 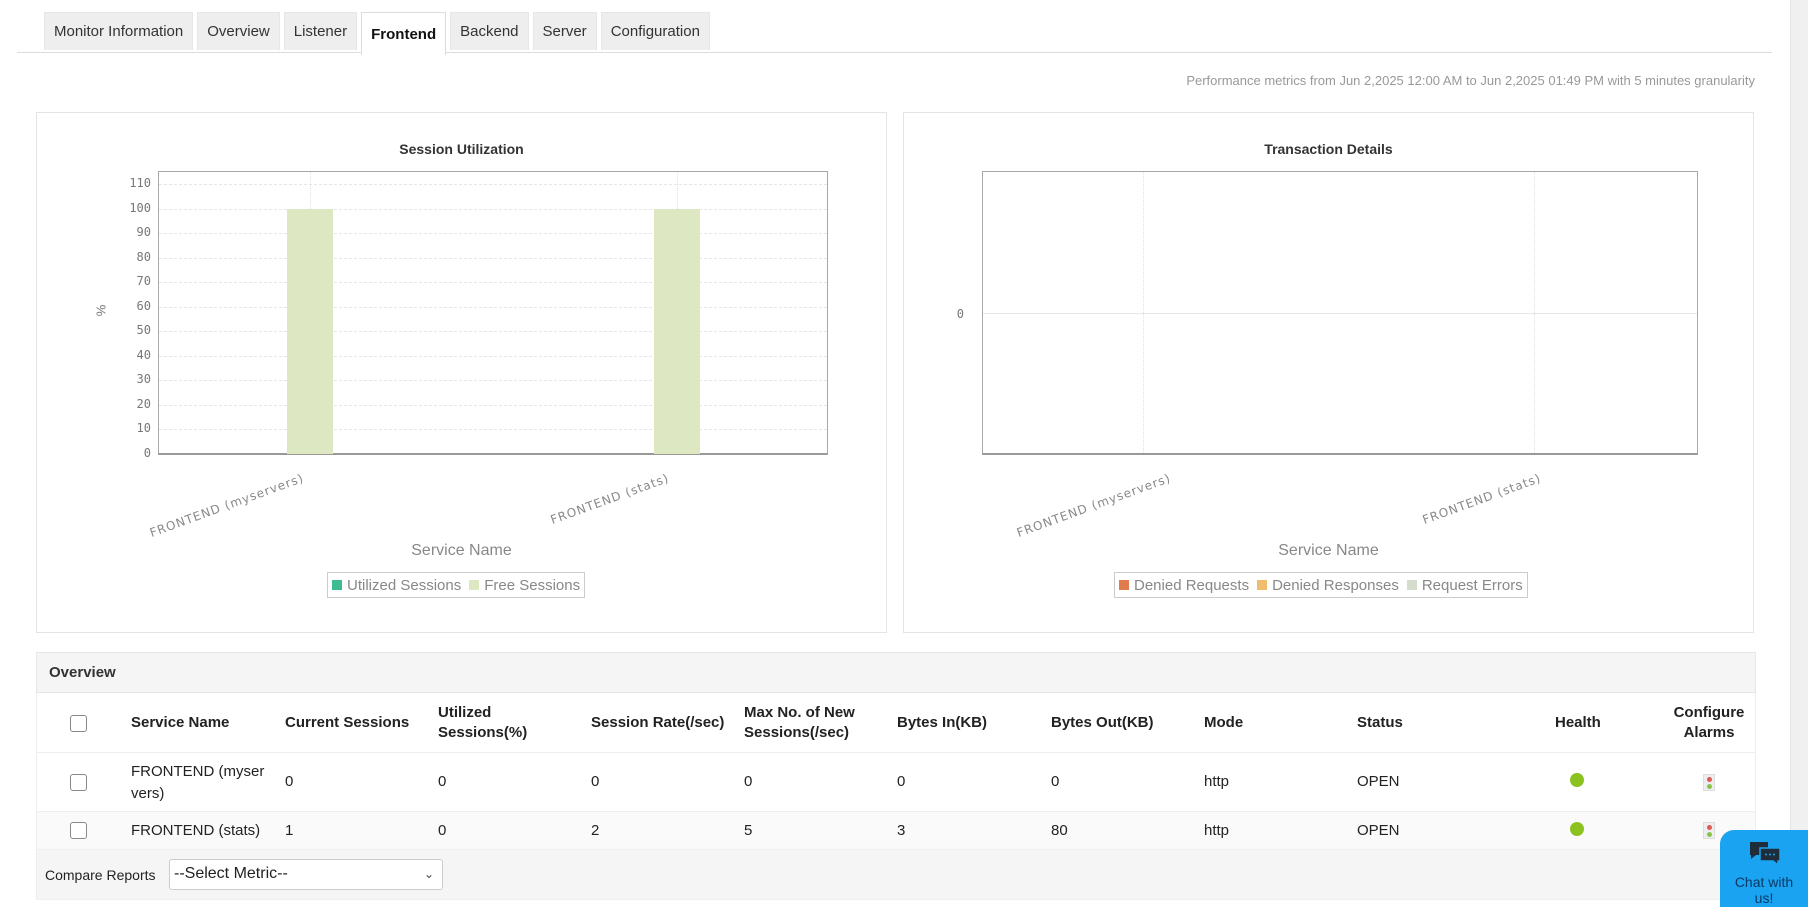 I want to click on max-new-sessions-value: 5, so click(x=748, y=830).